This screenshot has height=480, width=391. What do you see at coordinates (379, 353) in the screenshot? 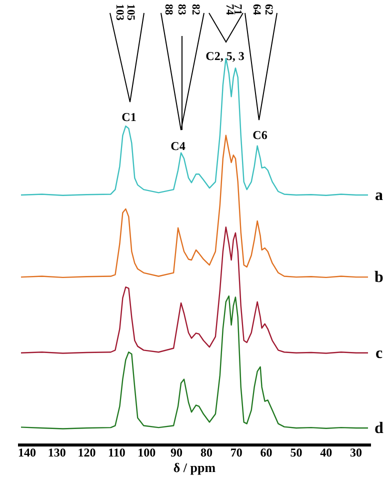
I see `series-label: c` at bounding box center [379, 353].